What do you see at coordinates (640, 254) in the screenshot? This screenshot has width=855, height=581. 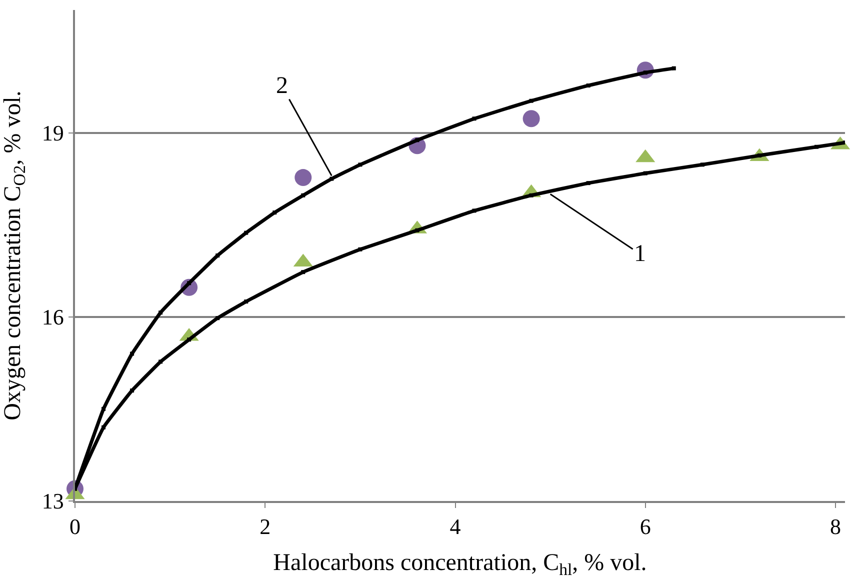 I see `annotation: 1` at bounding box center [640, 254].